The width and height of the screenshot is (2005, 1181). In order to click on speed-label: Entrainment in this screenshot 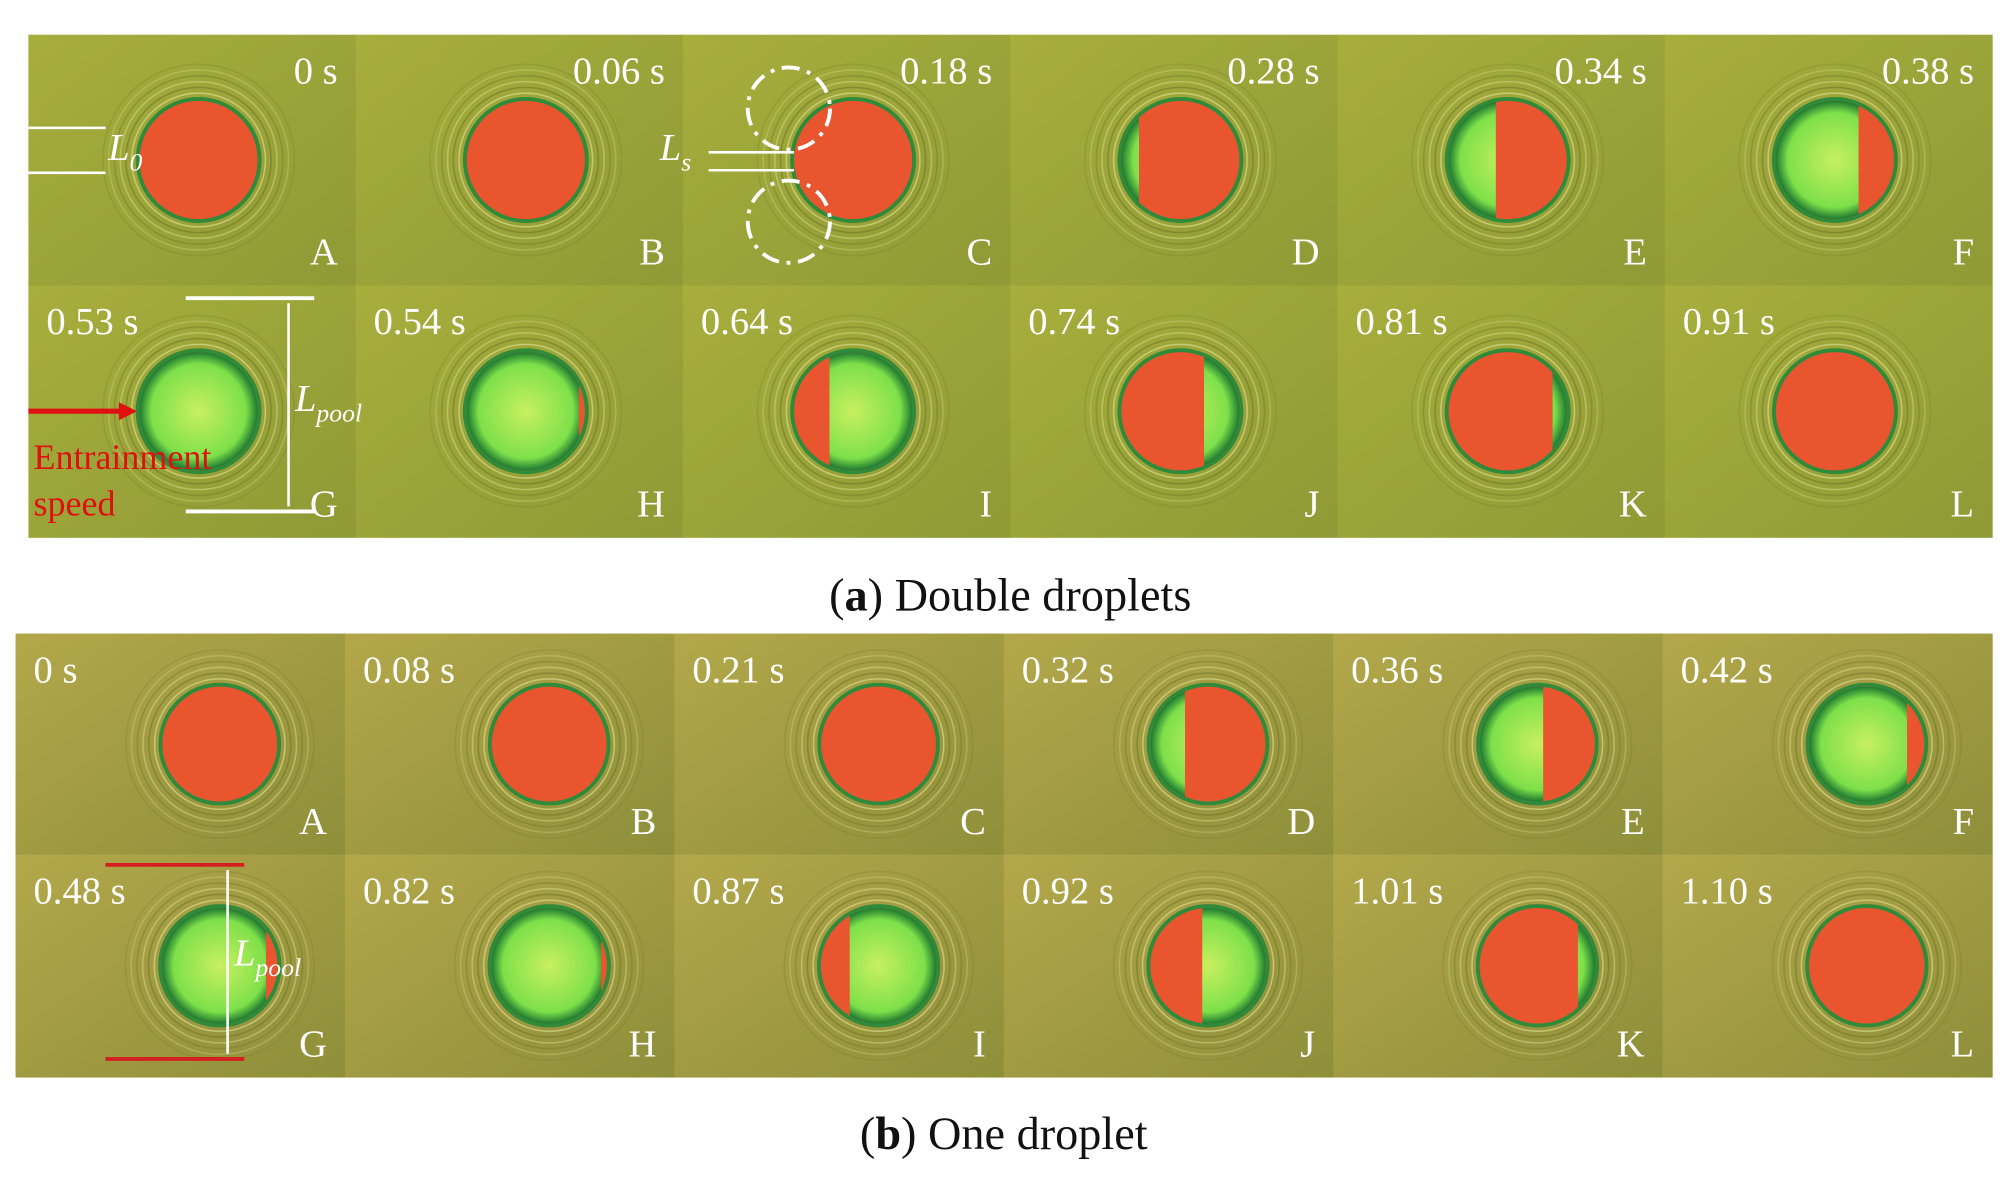, I will do `click(123, 457)`.